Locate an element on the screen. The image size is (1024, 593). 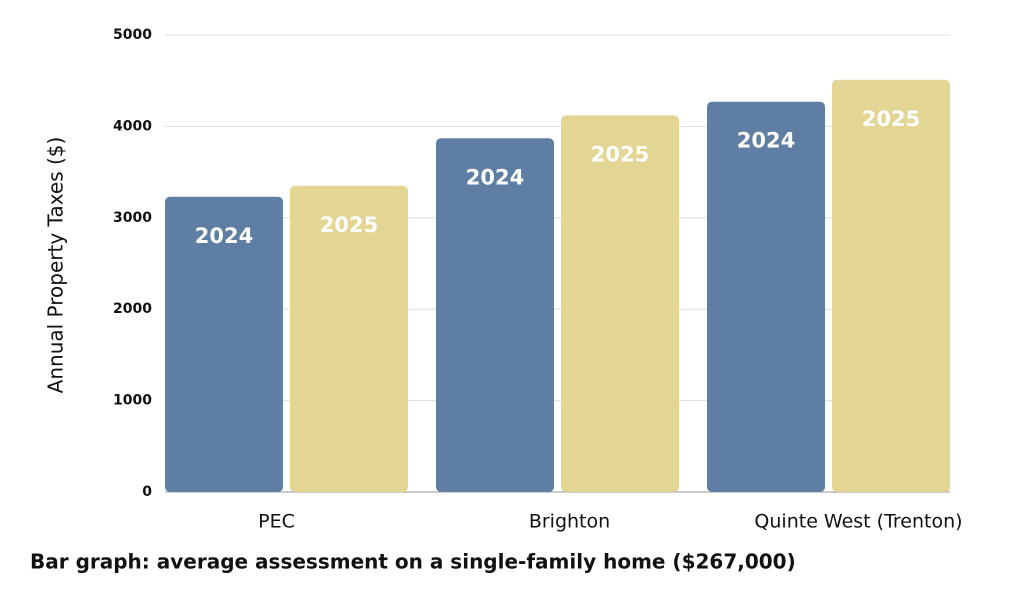
x-tick-label: PEC is located at coordinates (276, 522).